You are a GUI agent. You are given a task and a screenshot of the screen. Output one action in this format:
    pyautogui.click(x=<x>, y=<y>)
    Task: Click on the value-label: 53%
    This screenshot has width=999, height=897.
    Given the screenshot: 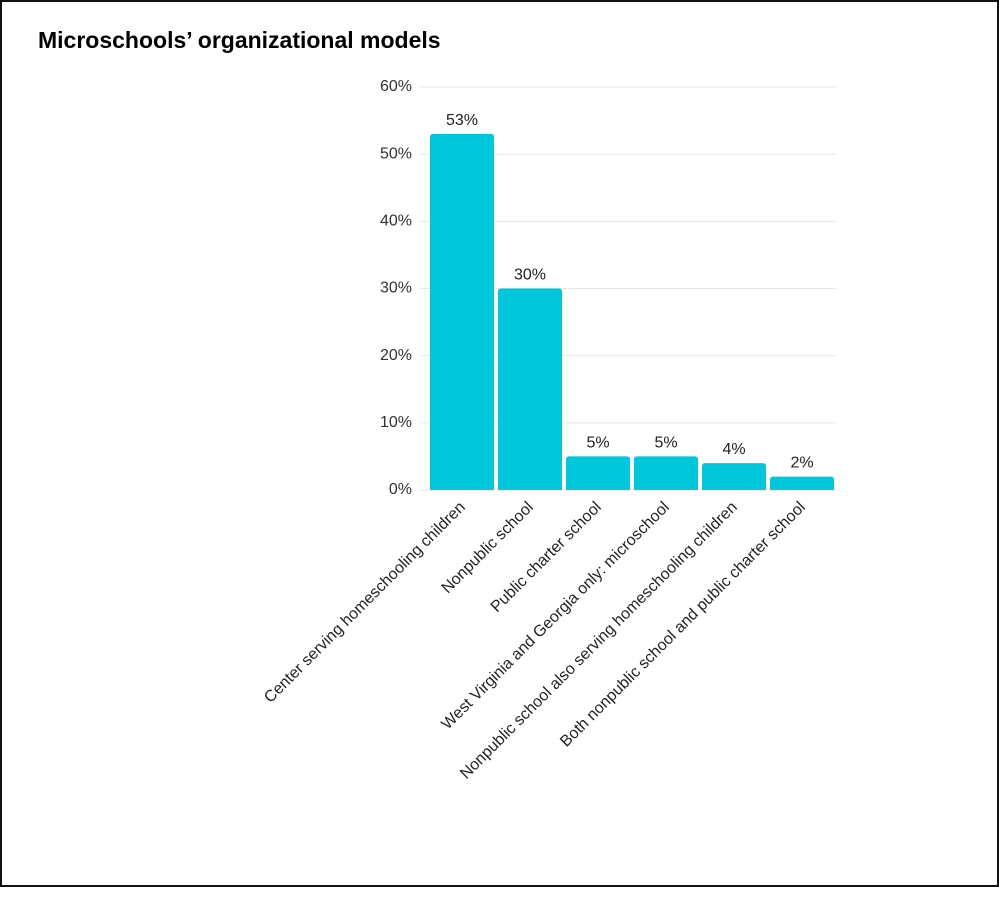 What is the action you would take?
    pyautogui.click(x=462, y=120)
    